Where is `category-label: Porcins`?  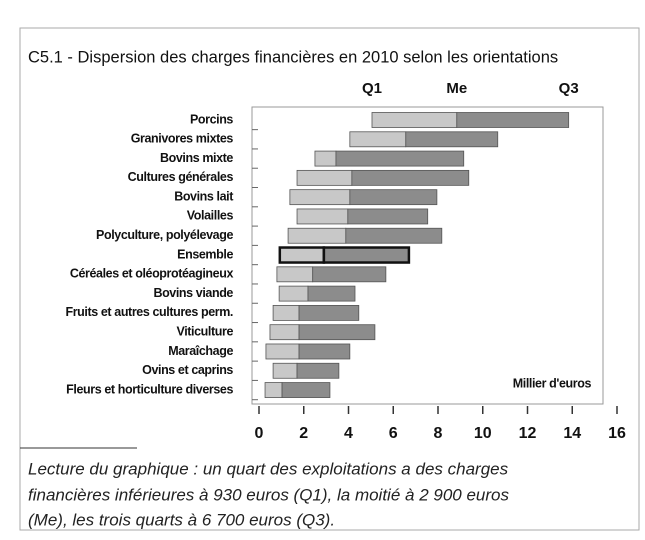 category-label: Porcins is located at coordinates (211, 119).